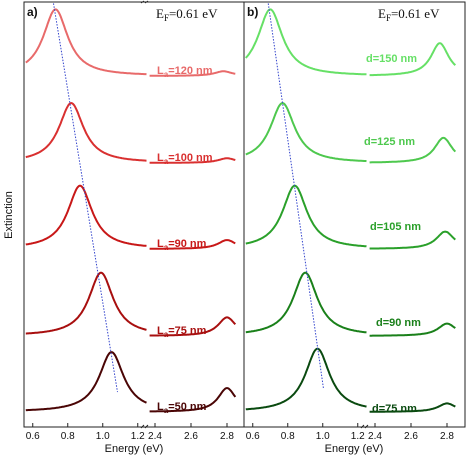 This screenshot has height=460, width=474. Describe the element at coordinates (409, 14) in the screenshot. I see `panel-b-fermi-label: EF=0.61 eV` at that location.